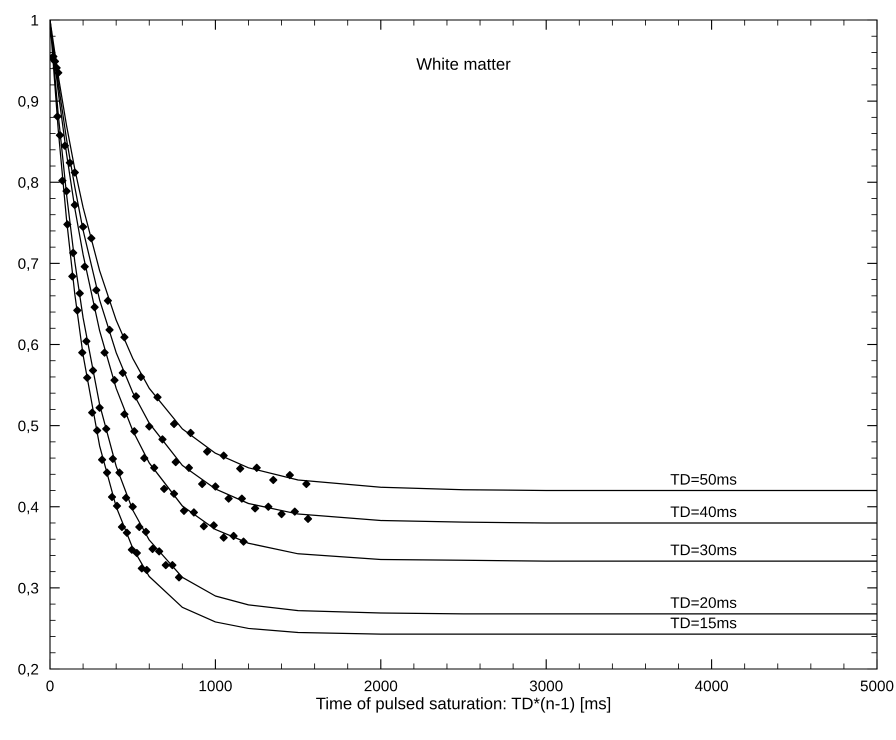 This screenshot has height=740, width=896. What do you see at coordinates (463, 64) in the screenshot?
I see `text: White matter` at bounding box center [463, 64].